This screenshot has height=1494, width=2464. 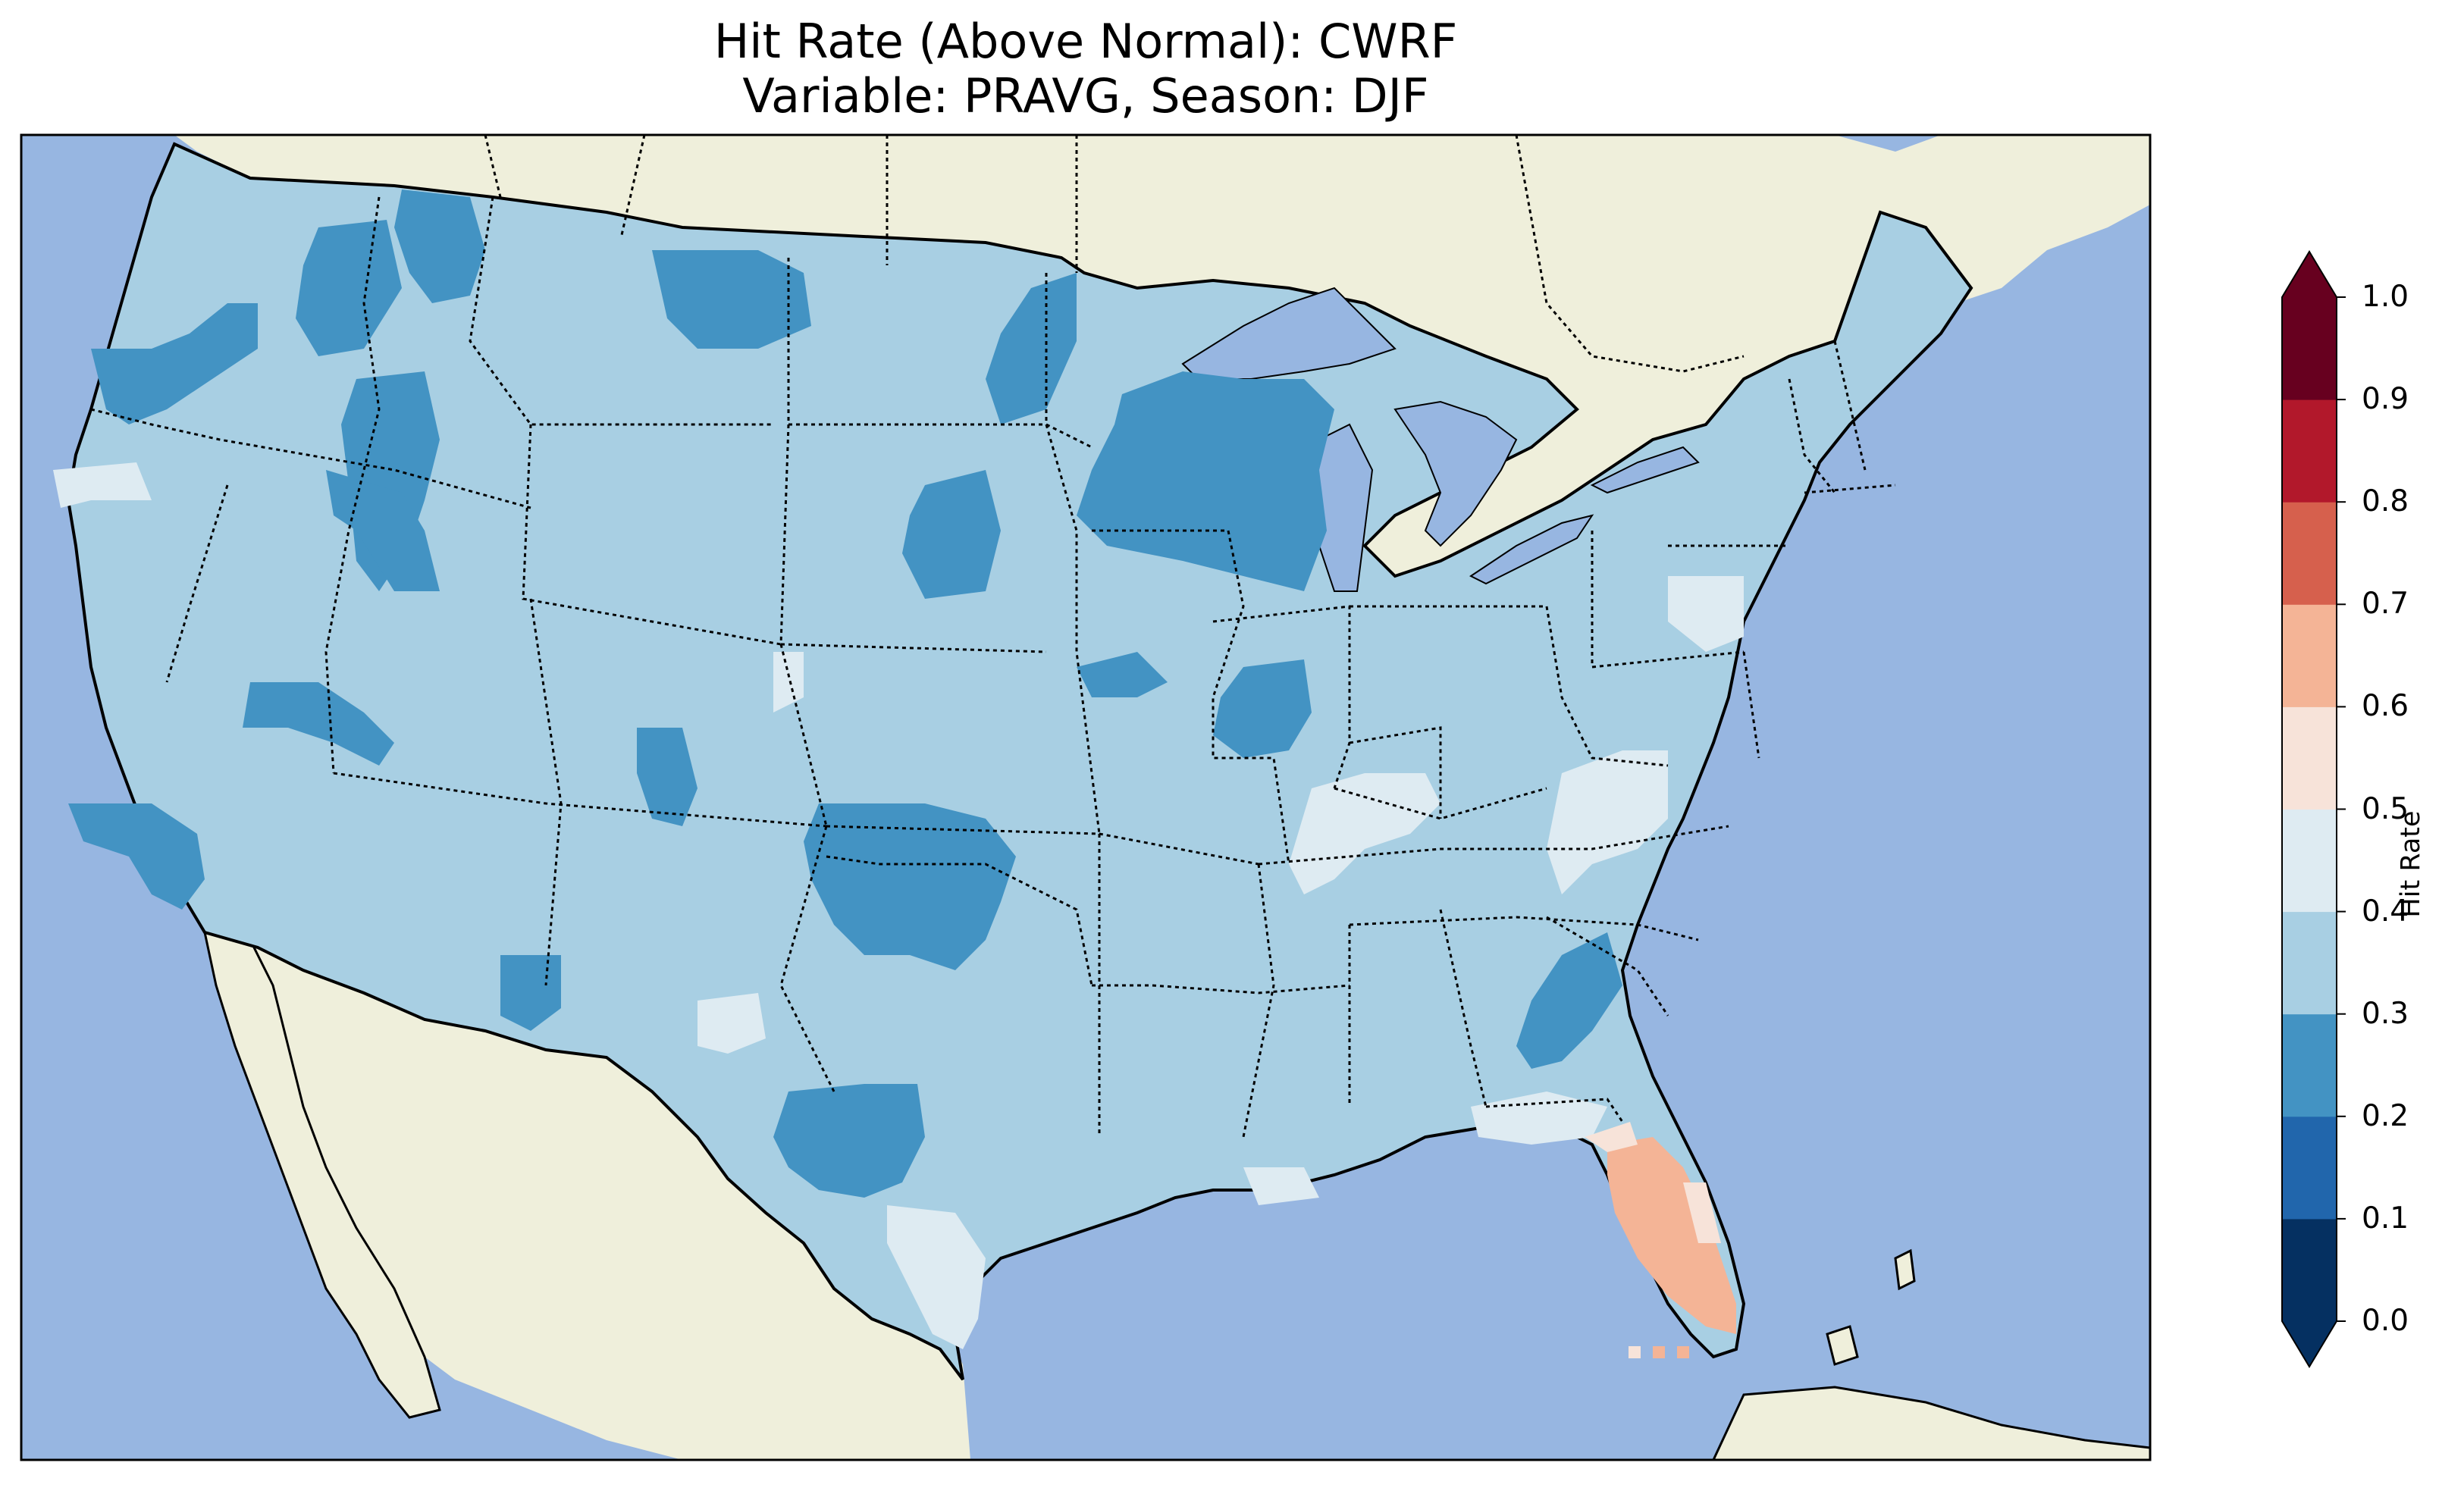 I want to click on map-subtitle: Variable: PRAVG, Season: DJF, so click(x=1086, y=96).